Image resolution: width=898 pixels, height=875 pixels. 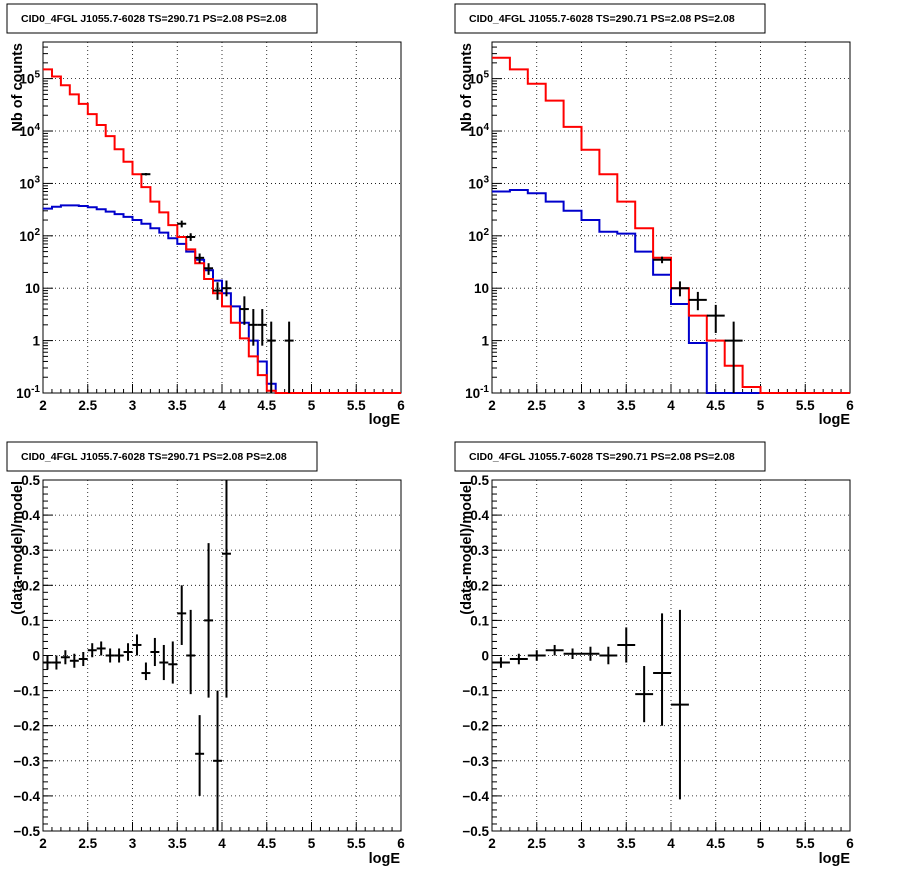 I want to click on source-histogram, so click(x=671, y=291).